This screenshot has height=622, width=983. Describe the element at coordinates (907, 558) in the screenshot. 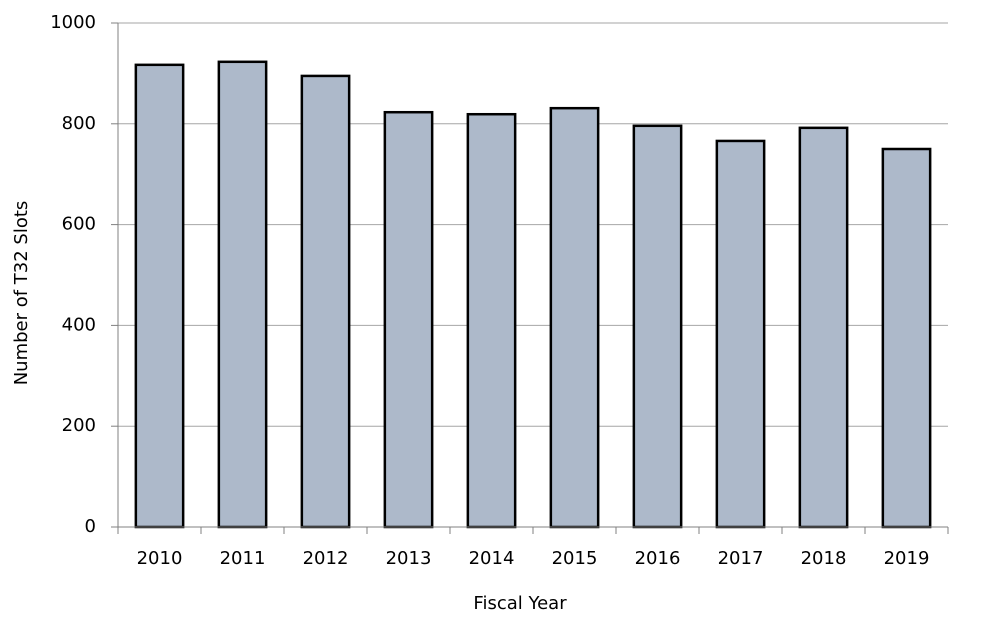

I see `x-tick-label: 2019` at that location.